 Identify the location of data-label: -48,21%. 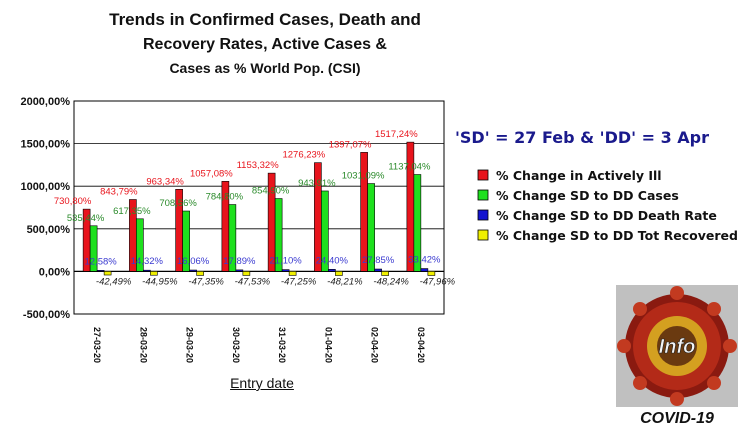
(345, 281).